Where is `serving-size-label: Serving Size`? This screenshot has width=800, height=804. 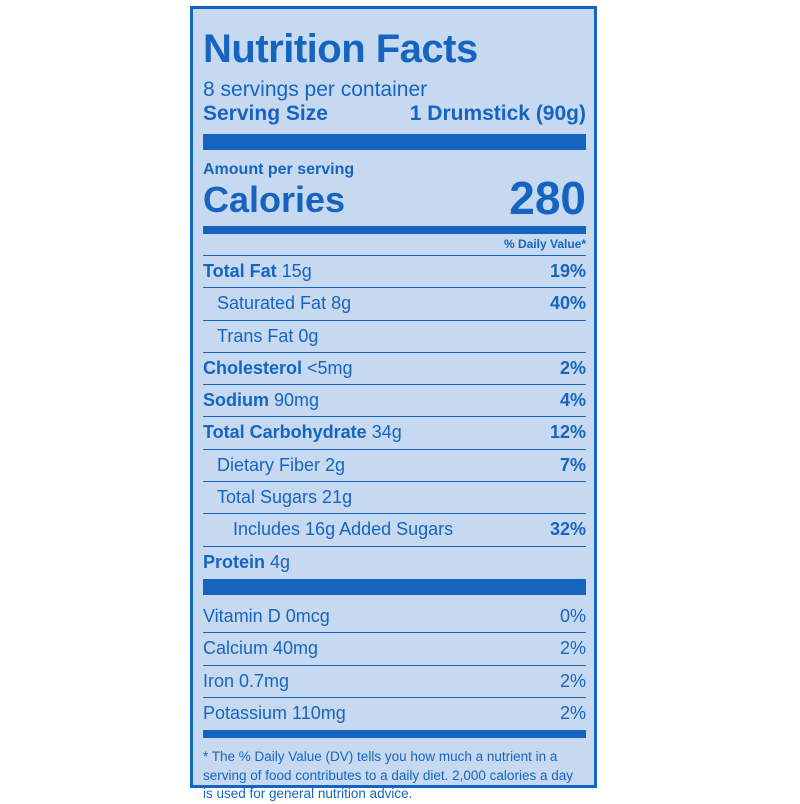 serving-size-label: Serving Size is located at coordinates (265, 113).